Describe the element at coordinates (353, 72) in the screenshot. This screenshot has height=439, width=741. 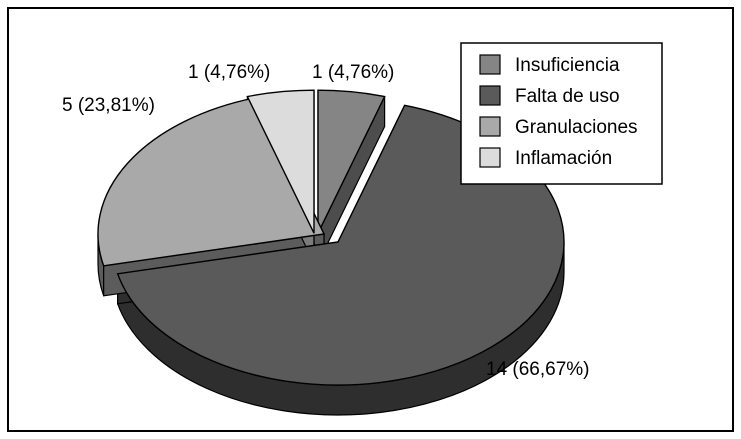
I see `data-label-insuficiencia: 1 (4,76%)` at that location.